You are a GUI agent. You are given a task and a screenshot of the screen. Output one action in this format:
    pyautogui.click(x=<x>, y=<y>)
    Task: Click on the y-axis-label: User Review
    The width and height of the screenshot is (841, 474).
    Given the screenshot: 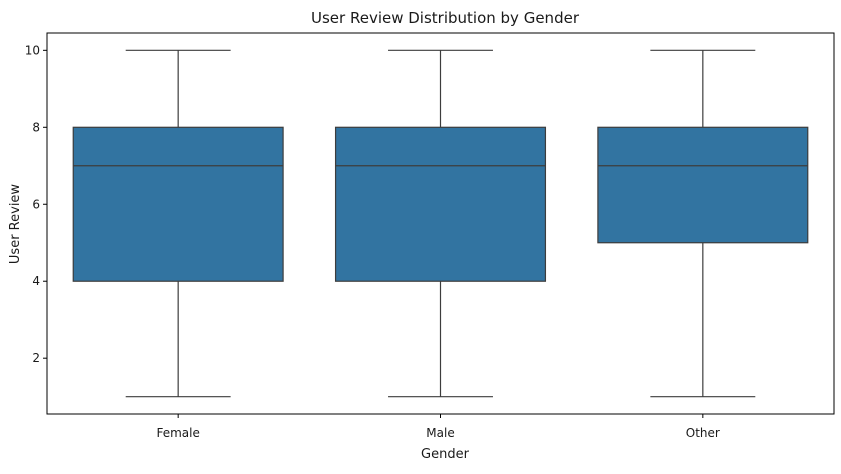 What is the action you would take?
    pyautogui.click(x=15, y=224)
    